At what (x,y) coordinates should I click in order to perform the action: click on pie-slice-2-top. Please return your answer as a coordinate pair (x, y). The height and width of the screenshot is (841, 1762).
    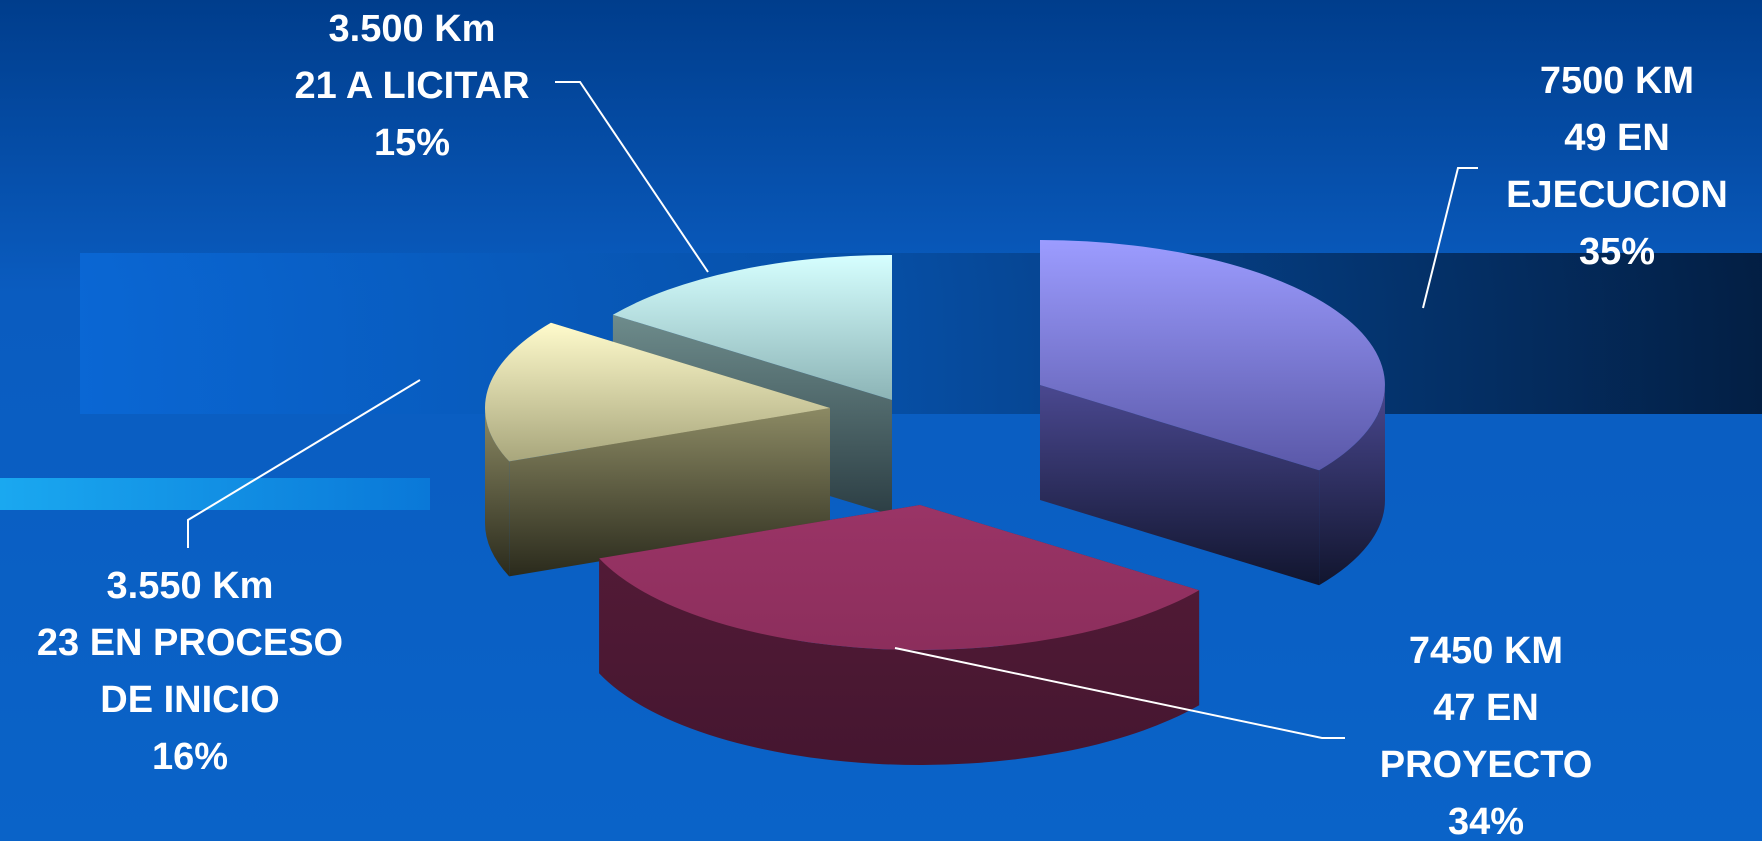
    Looking at the image, I should click on (899, 577).